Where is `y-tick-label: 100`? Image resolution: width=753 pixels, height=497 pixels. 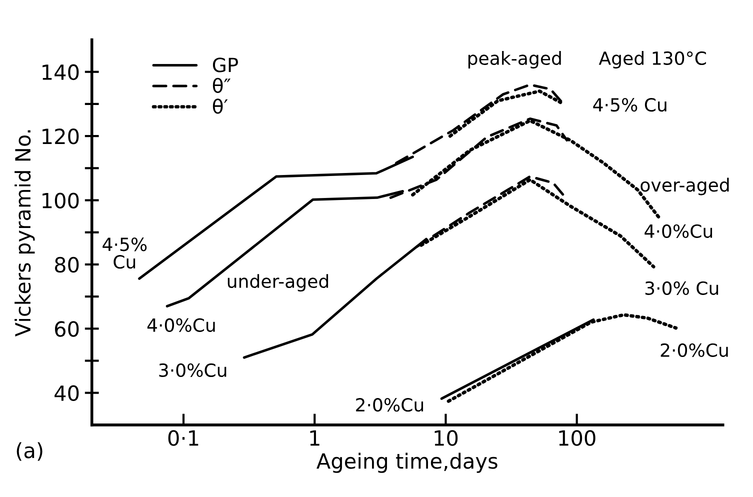 y-tick-label: 100 is located at coordinates (60, 200).